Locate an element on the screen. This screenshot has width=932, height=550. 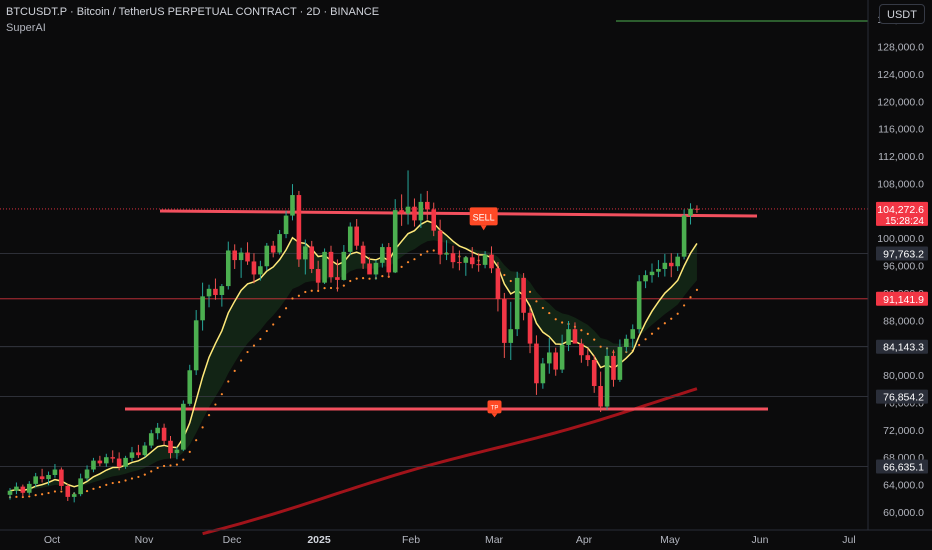
x-tick-label: Dec is located at coordinates (232, 540).